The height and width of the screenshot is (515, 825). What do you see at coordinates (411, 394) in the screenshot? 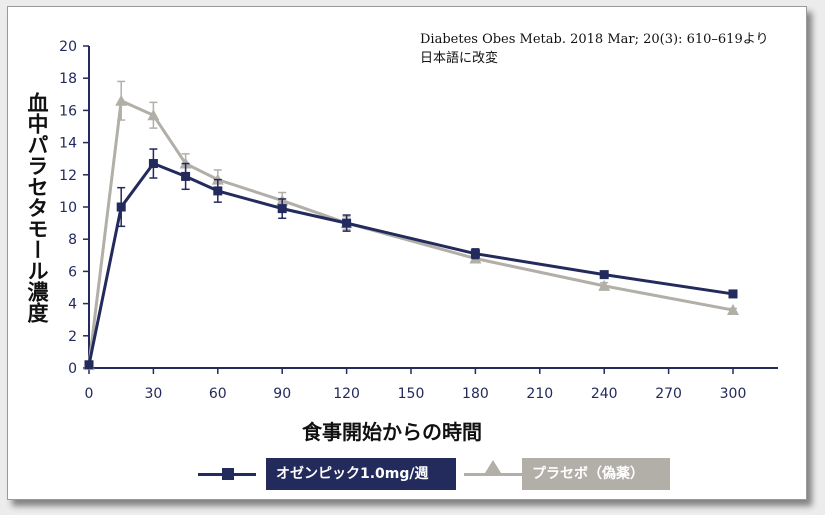
I see `x-tick-label: 150` at bounding box center [411, 394].